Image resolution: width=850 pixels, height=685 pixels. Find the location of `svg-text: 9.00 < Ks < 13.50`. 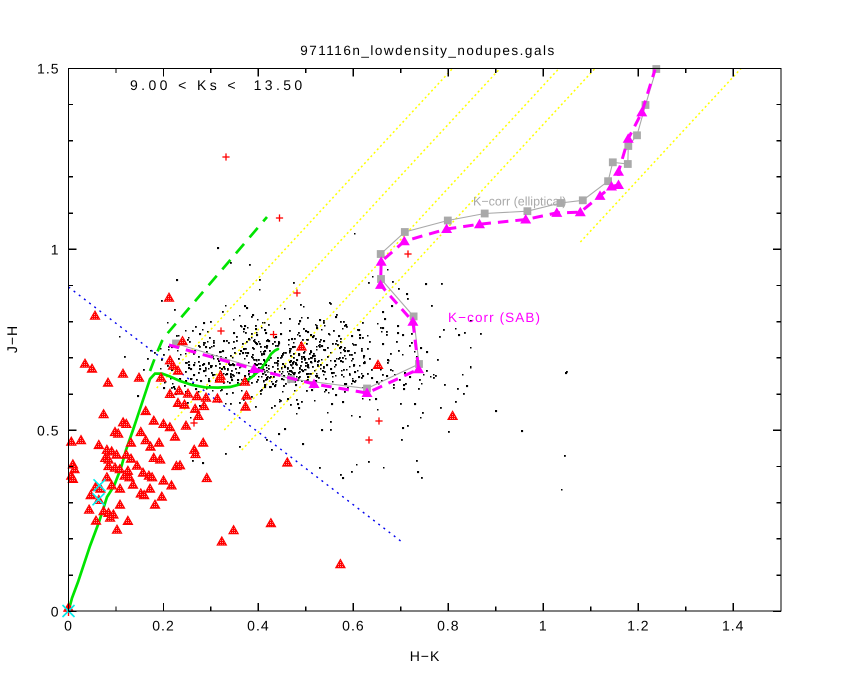

svg-text: 9.00 < Ks < 13.50 is located at coordinates (218, 85).